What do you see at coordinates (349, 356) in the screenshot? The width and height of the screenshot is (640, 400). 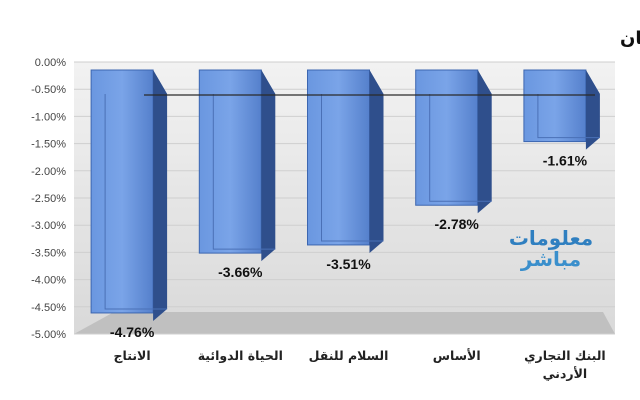 I see `x-category-label: السلام للنقل` at bounding box center [349, 356].